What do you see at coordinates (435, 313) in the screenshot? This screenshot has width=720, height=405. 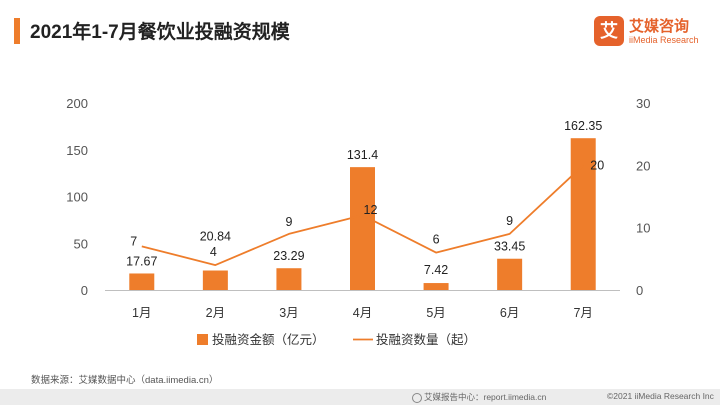 I see `x-tick-label: 5月` at bounding box center [435, 313].